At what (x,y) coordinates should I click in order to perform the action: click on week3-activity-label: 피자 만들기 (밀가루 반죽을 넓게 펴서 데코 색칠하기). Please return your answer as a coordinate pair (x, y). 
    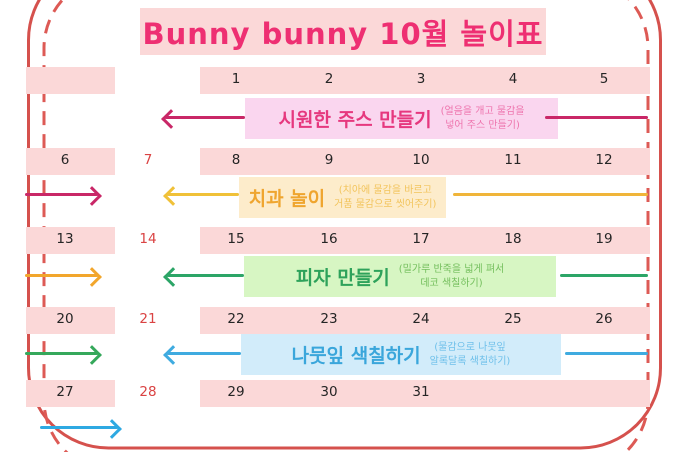
    Looking at the image, I should click on (400, 276).